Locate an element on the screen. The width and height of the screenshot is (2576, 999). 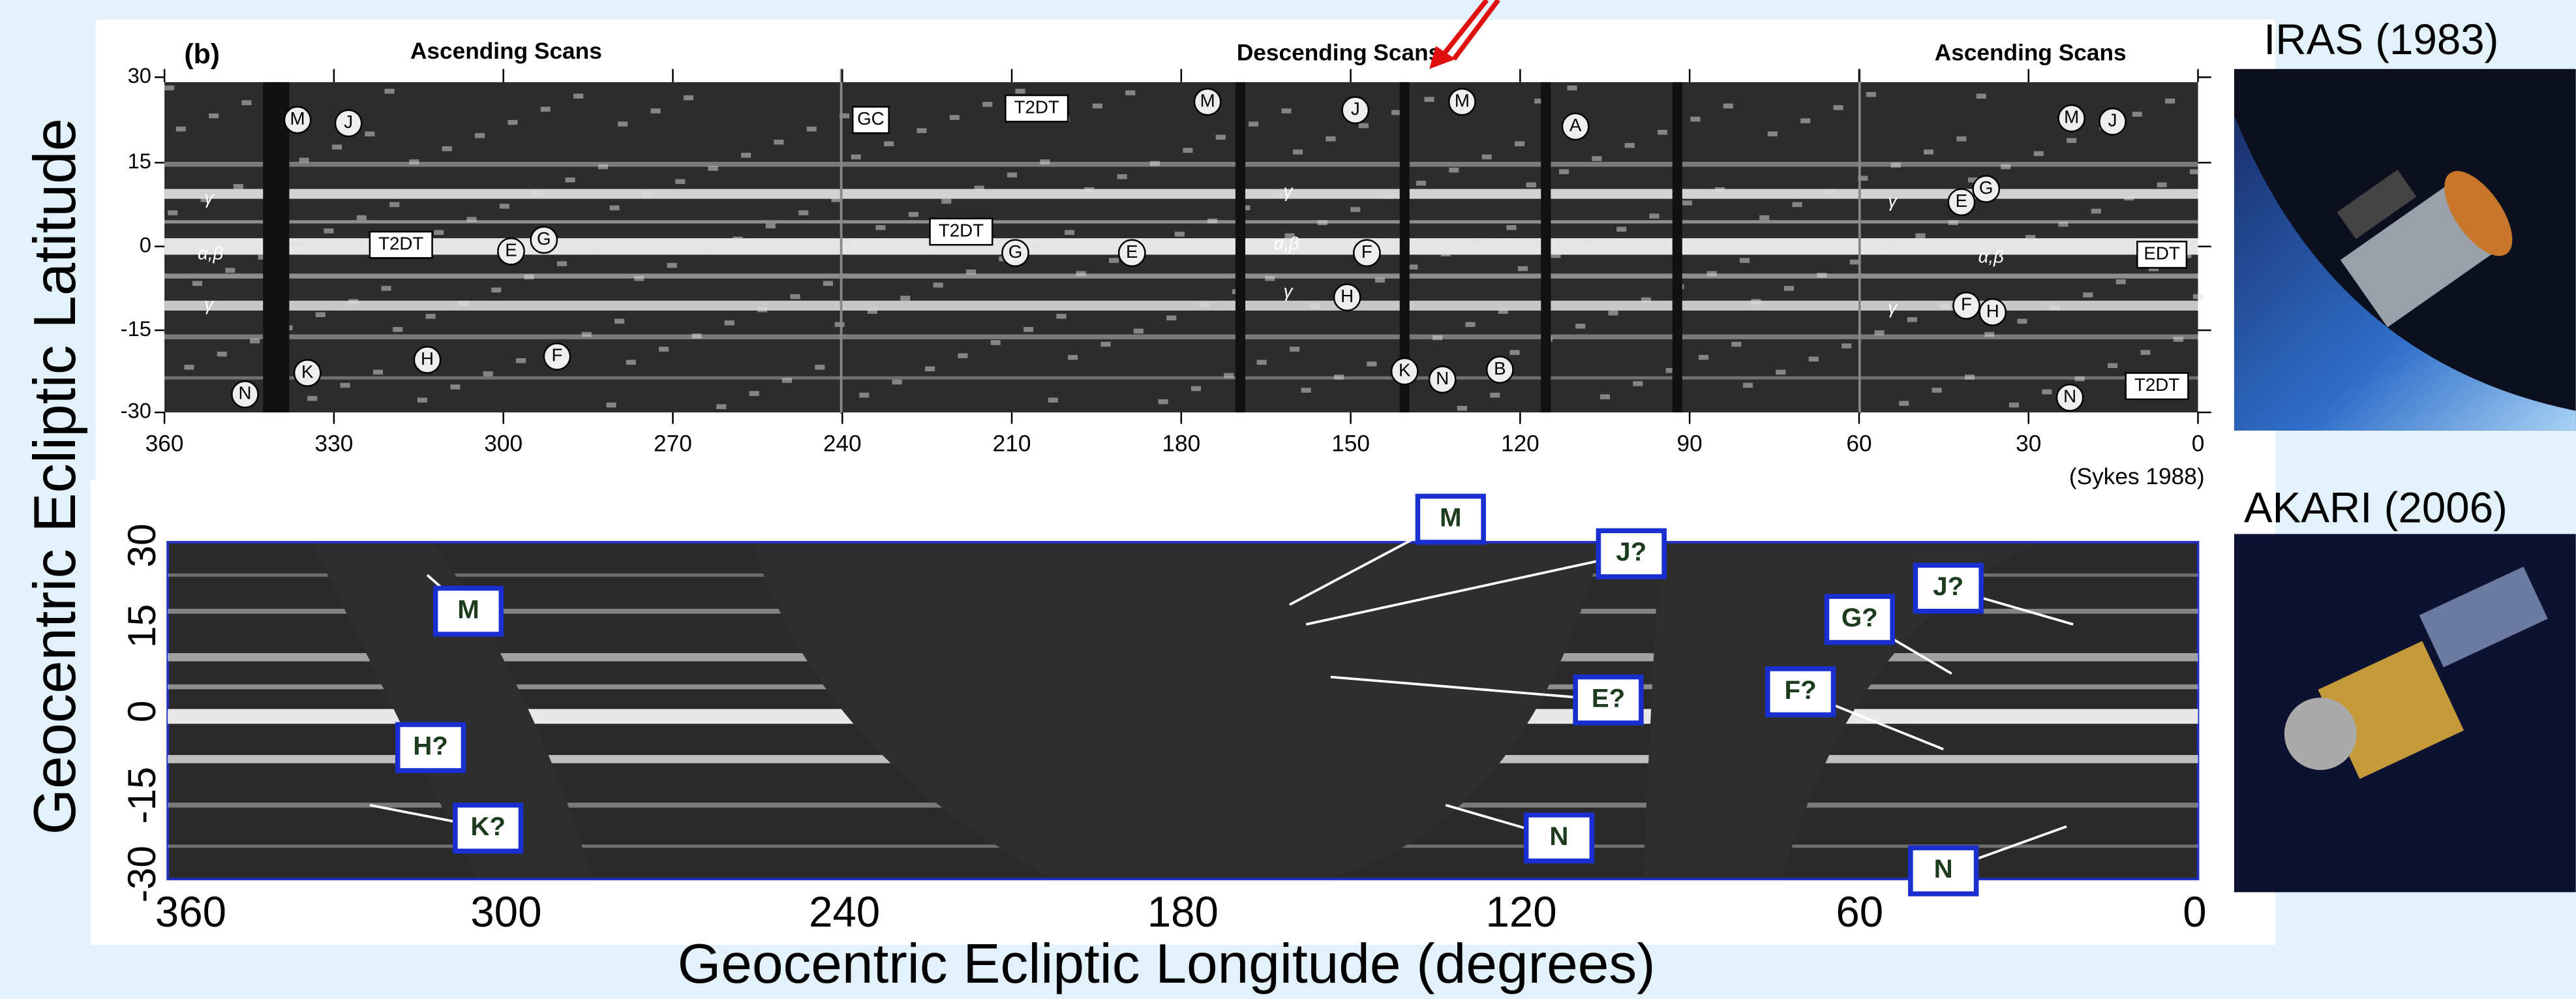
feature-label: H? is located at coordinates (430, 745).